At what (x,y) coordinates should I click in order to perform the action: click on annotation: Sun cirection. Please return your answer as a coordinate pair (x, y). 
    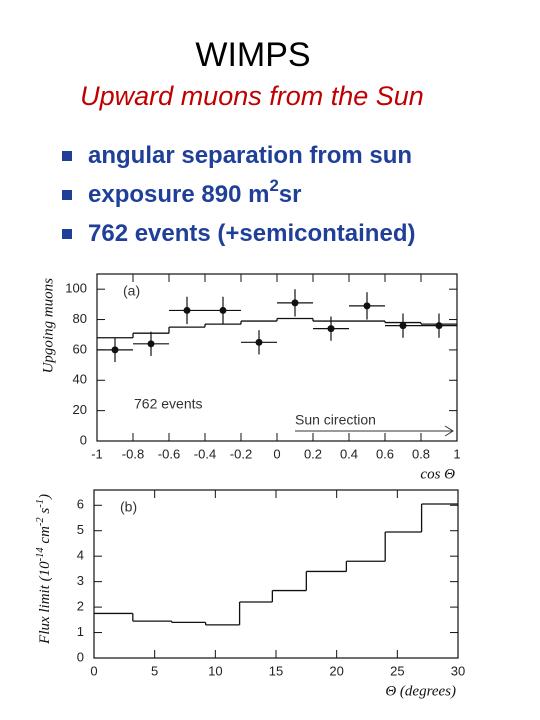
    Looking at the image, I should click on (335, 420).